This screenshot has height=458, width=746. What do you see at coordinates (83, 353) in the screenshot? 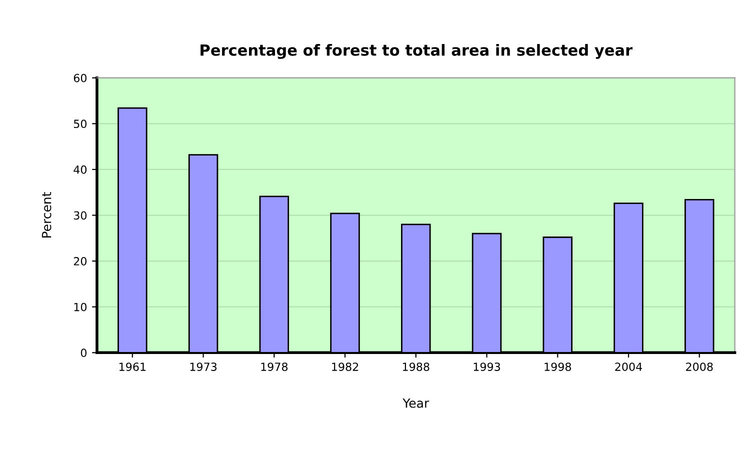
I see `y-tick-label: 0` at bounding box center [83, 353].